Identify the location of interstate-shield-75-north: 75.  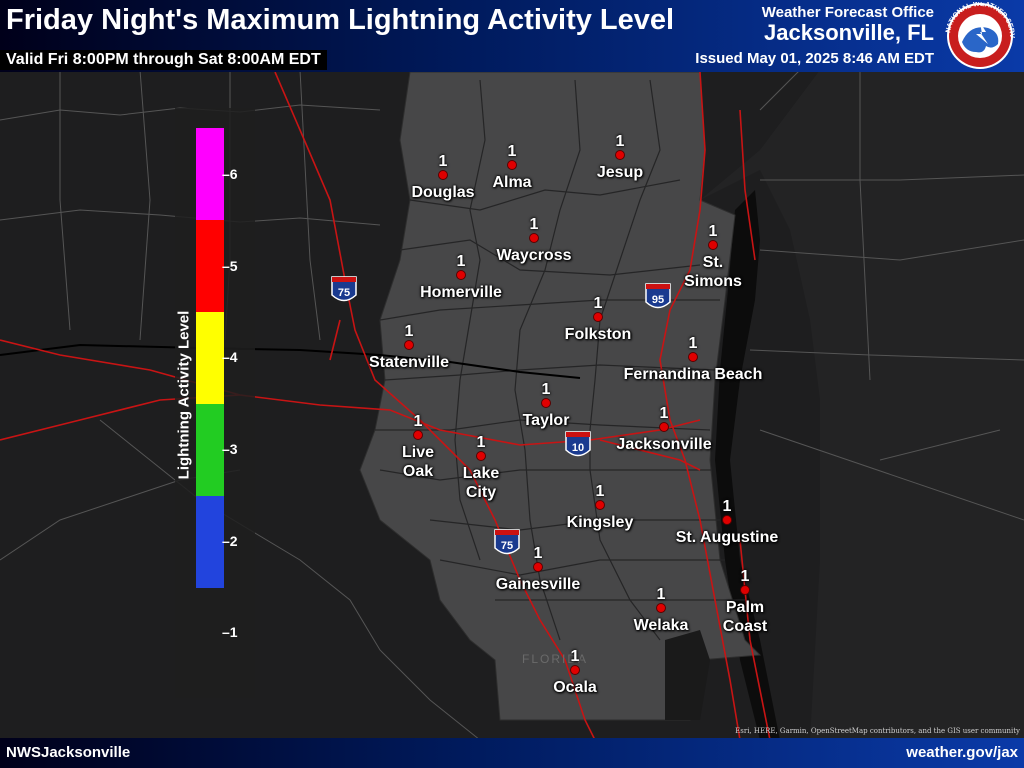
(344, 289).